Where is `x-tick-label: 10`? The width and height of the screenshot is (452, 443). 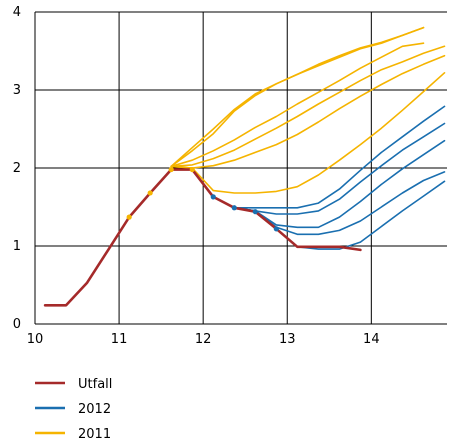
x-tick-label: 10 is located at coordinates (35, 339).